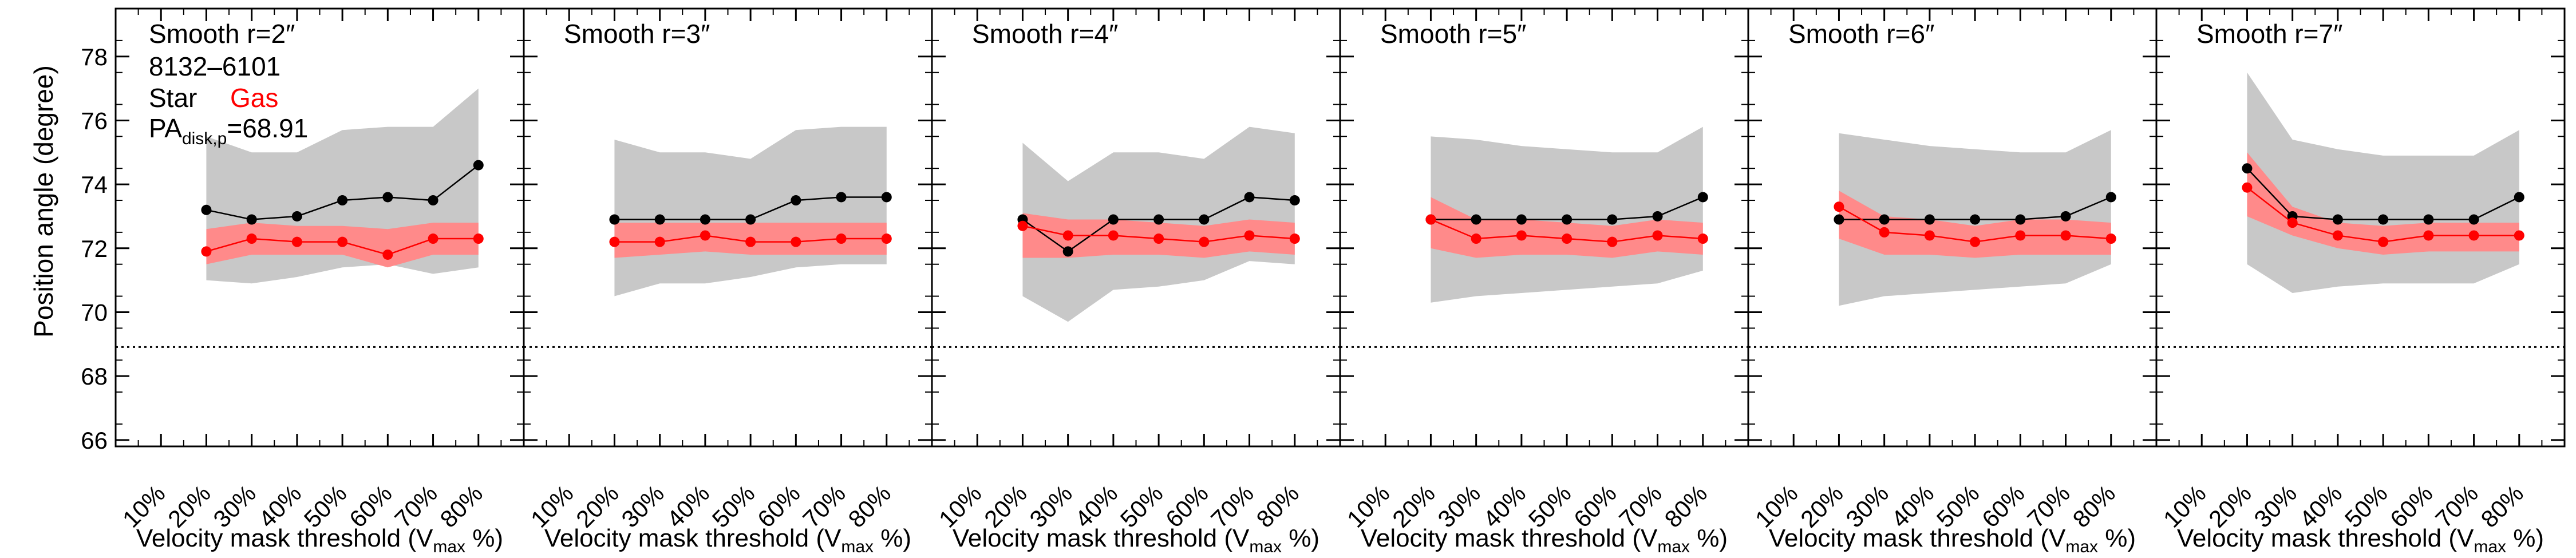  Describe the element at coordinates (1045, 34) in the screenshot. I see `panel-title: Smooth r=4″` at that location.